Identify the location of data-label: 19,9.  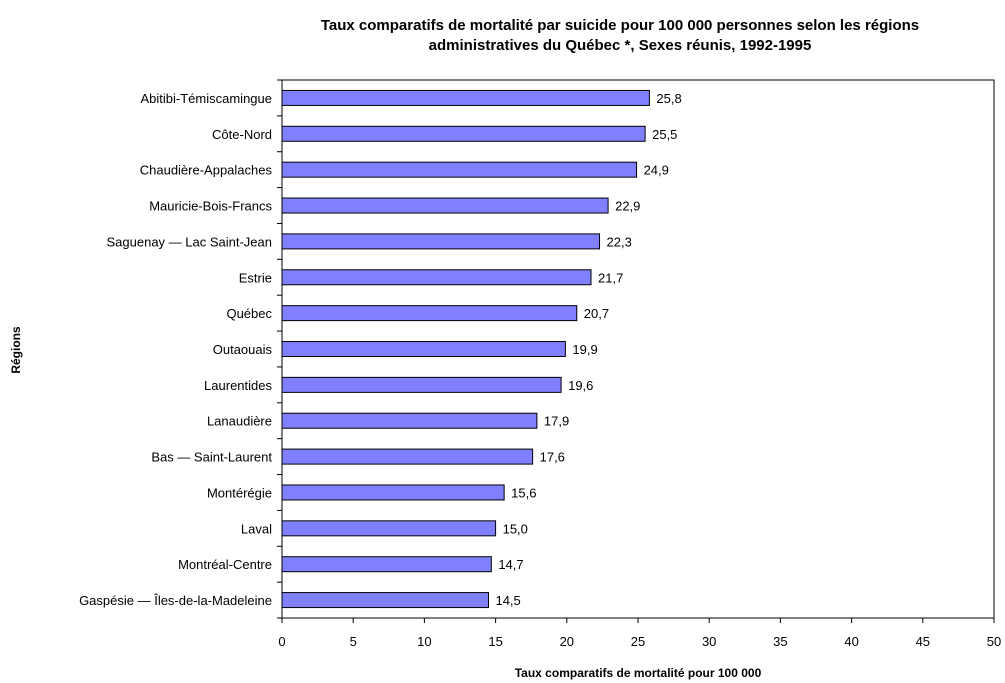
(584, 349).